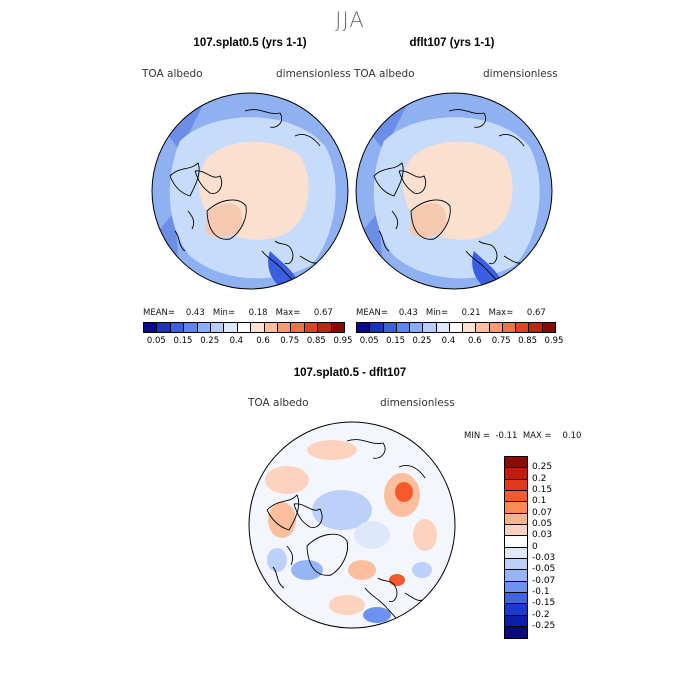 The height and width of the screenshot is (700, 700). I want to click on colorbar-left, so click(244, 327).